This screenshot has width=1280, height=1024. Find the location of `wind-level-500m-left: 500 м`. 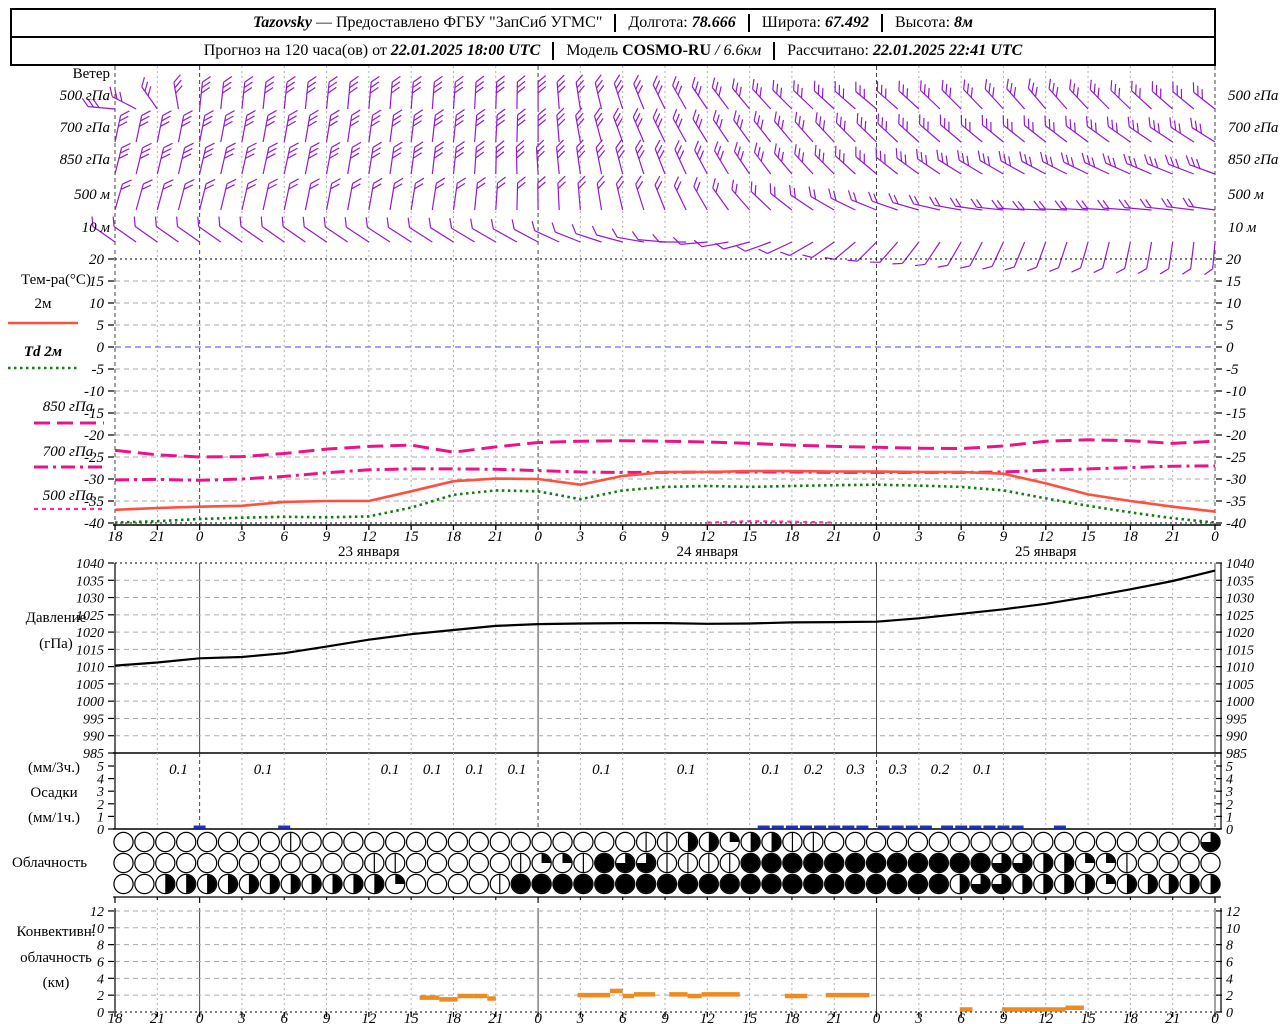

wind-level-500m-left: 500 м is located at coordinates (92, 195).